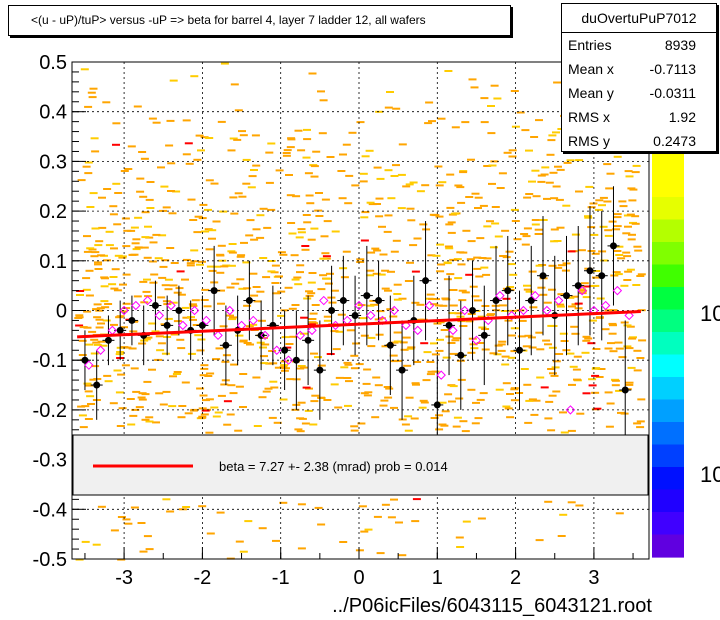 This screenshot has width=720, height=620. Describe the element at coordinates (53, 262) in the screenshot. I see `y-tick-label: 0.1` at that location.